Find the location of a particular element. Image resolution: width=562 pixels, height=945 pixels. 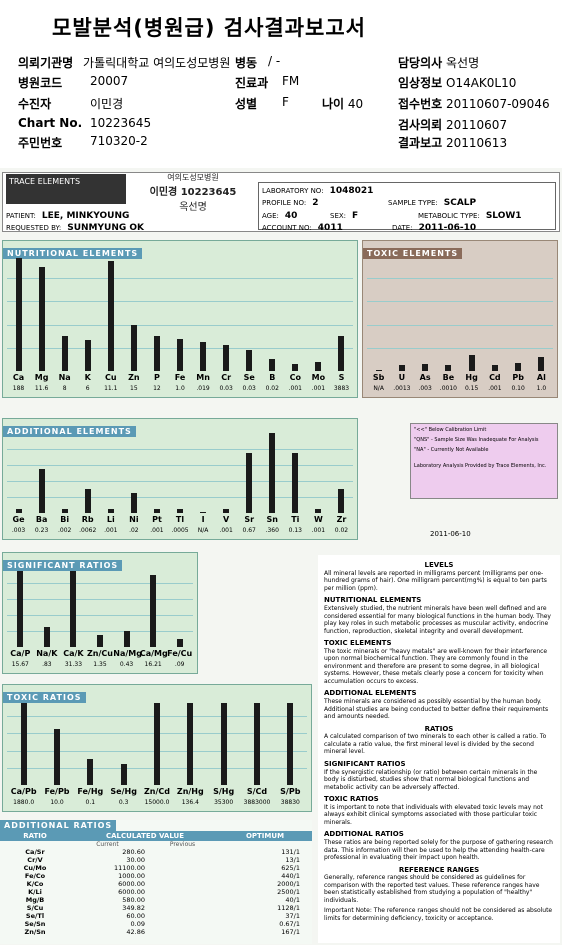

toxr-value: 136.4 is located at coordinates (190, 802).